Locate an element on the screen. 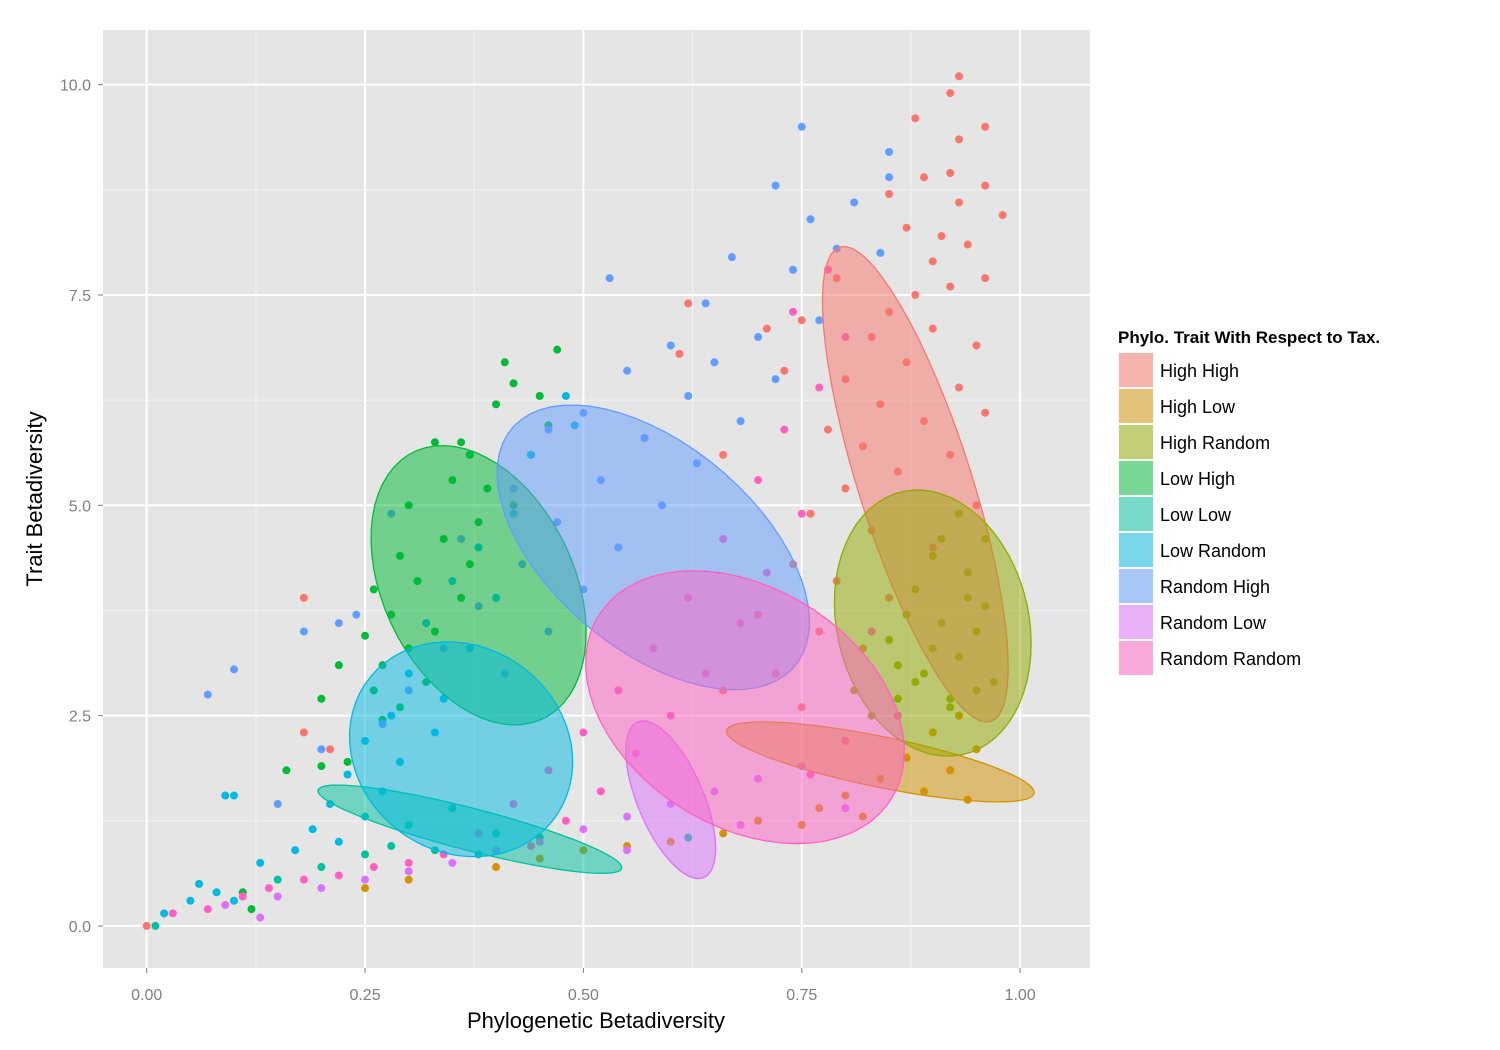 This screenshot has width=1500, height=1050. y-axis: 0.0 2.5 5.0 7.5 10.0 is located at coordinates (81, 507).